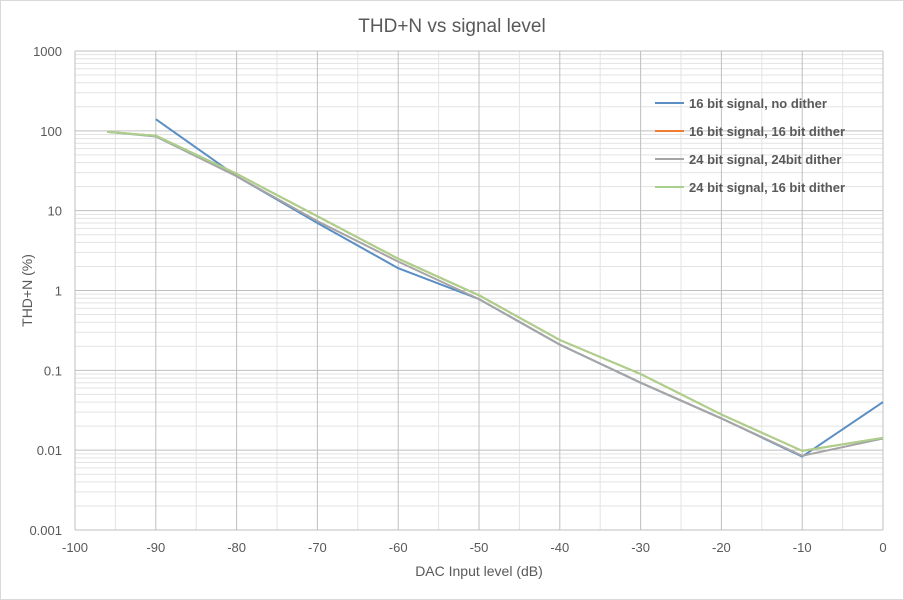 This screenshot has width=904, height=600. What do you see at coordinates (75, 547) in the screenshot?
I see `x-tick-label: -100` at bounding box center [75, 547].